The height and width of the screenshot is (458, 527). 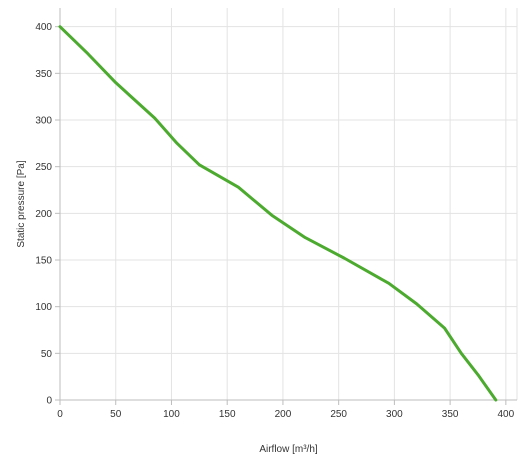 I want to click on y-tick-label: 250, so click(x=43, y=167).